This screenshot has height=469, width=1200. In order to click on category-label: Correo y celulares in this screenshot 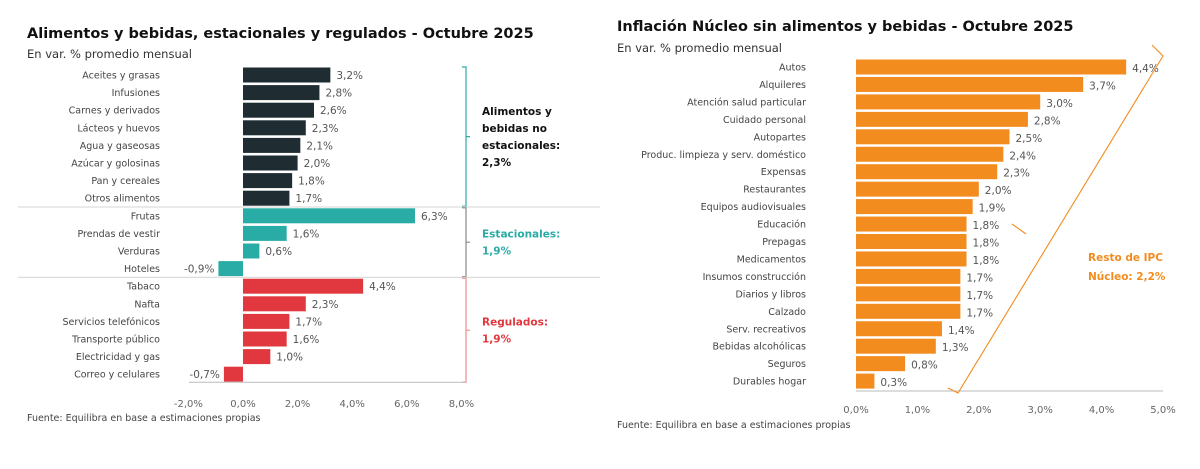, I will do `click(117, 375)`.